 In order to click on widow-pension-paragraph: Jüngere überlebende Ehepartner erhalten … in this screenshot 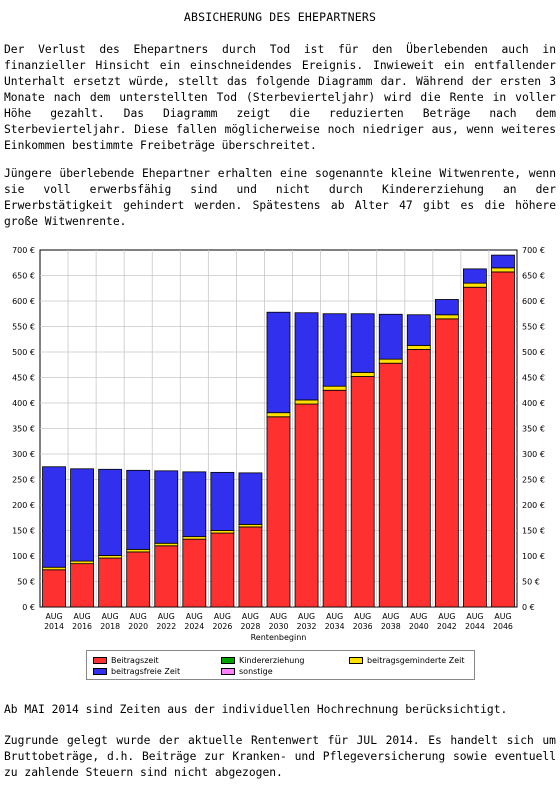, I will do `click(280, 197)`.